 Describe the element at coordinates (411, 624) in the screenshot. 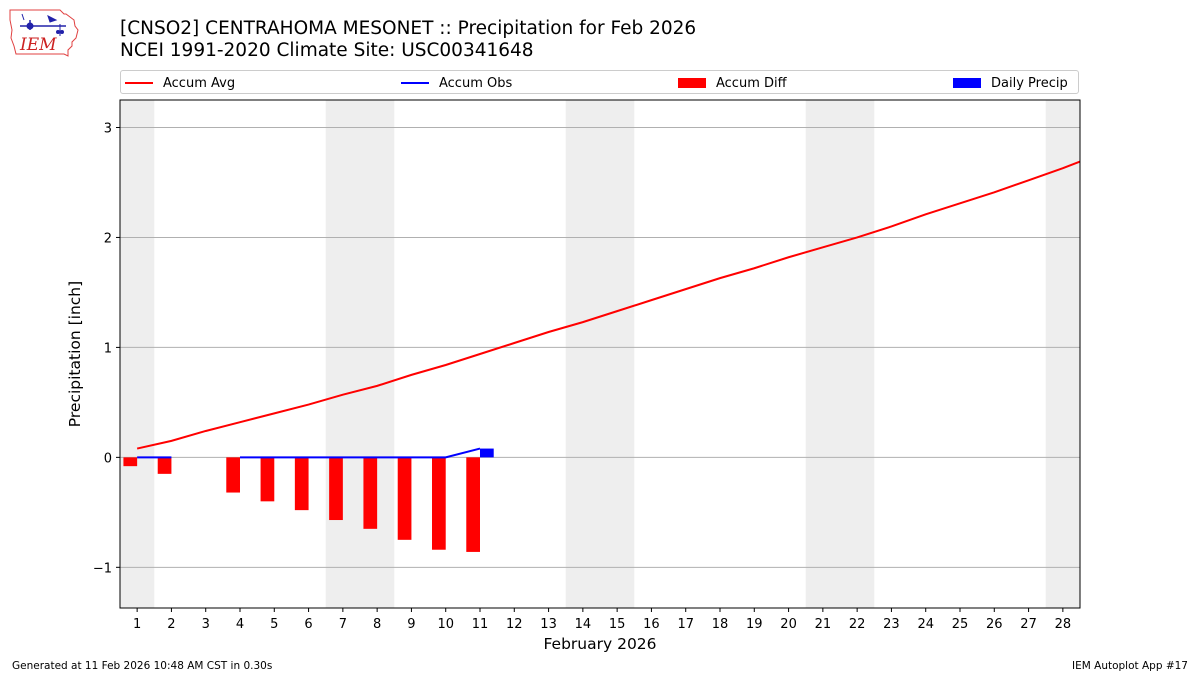

I see `x-tick-label-9: 9` at that location.